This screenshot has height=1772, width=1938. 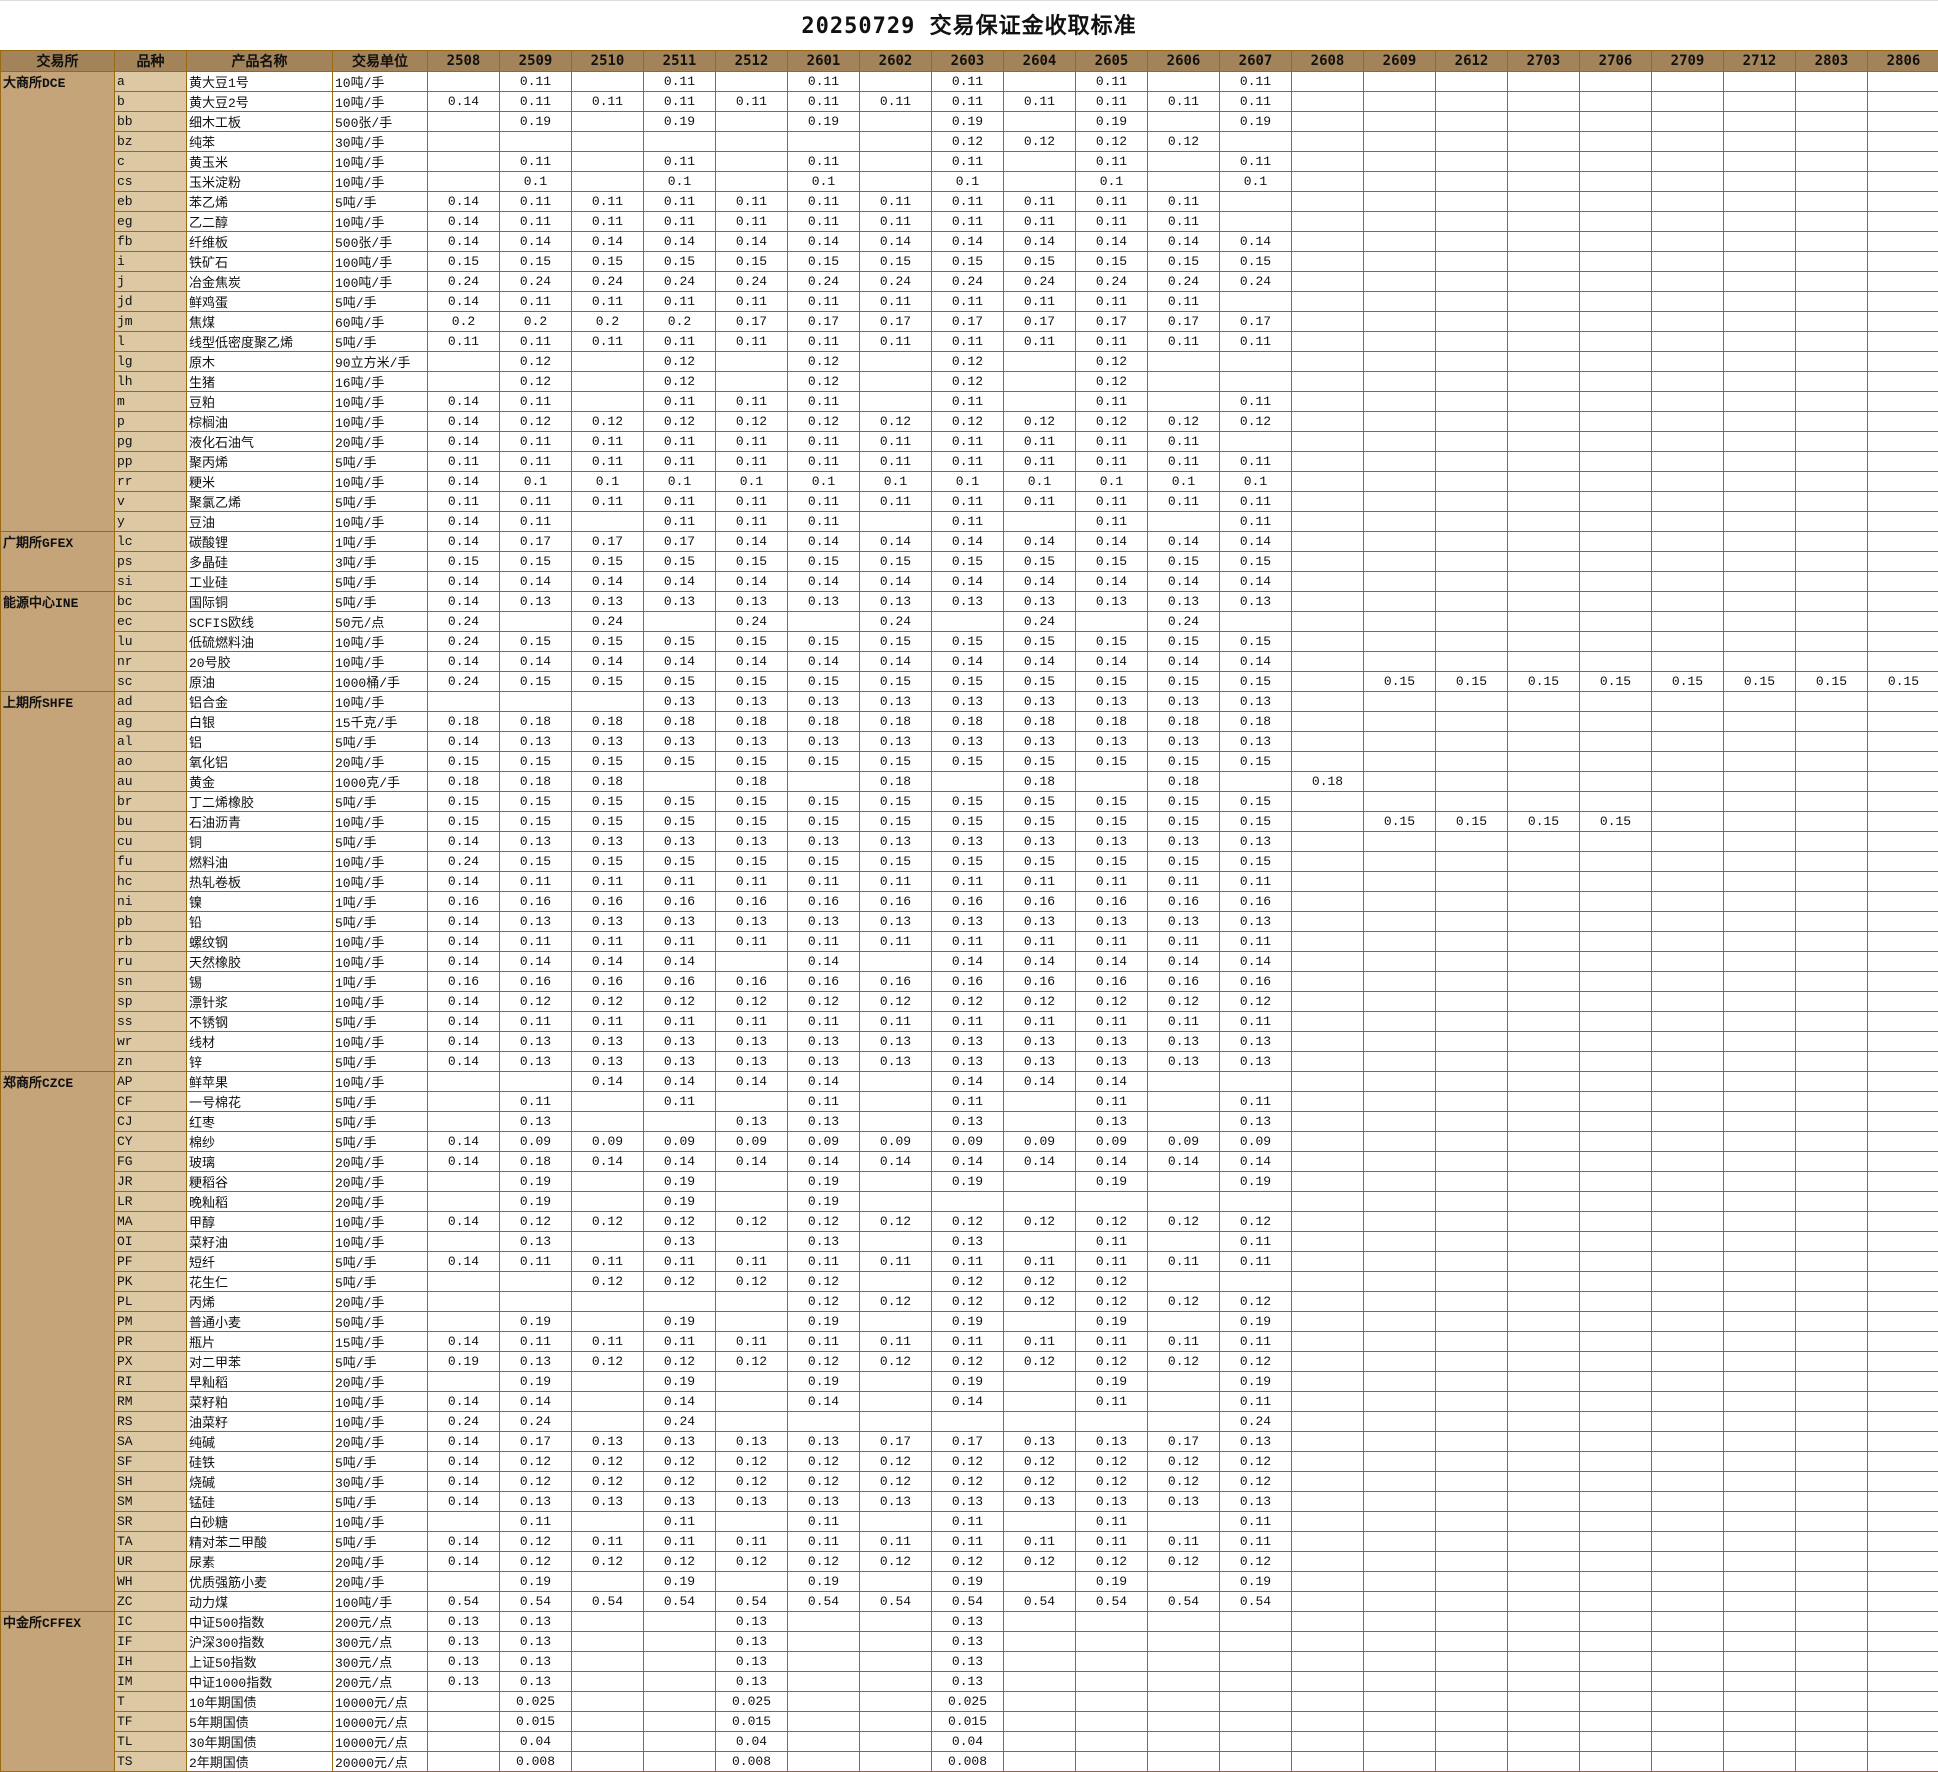 I want to click on trading-unit-cell: 10吨/手, so click(x=380, y=662).